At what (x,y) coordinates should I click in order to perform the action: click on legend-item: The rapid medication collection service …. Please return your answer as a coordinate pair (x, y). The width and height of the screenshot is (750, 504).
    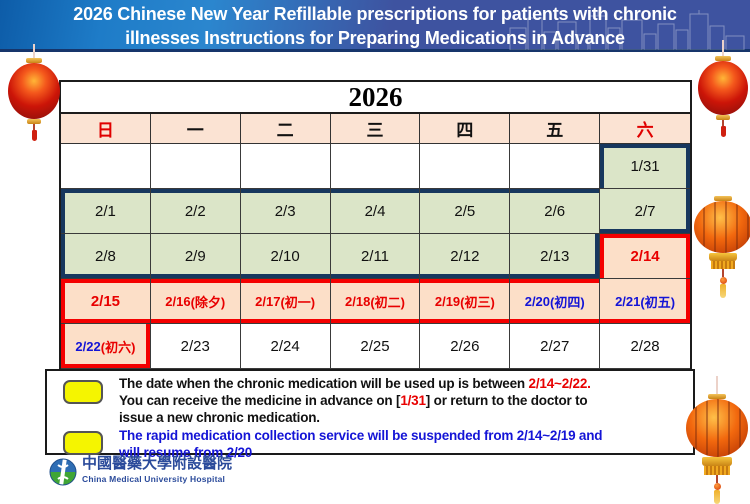
    Looking at the image, I should click on (370, 443).